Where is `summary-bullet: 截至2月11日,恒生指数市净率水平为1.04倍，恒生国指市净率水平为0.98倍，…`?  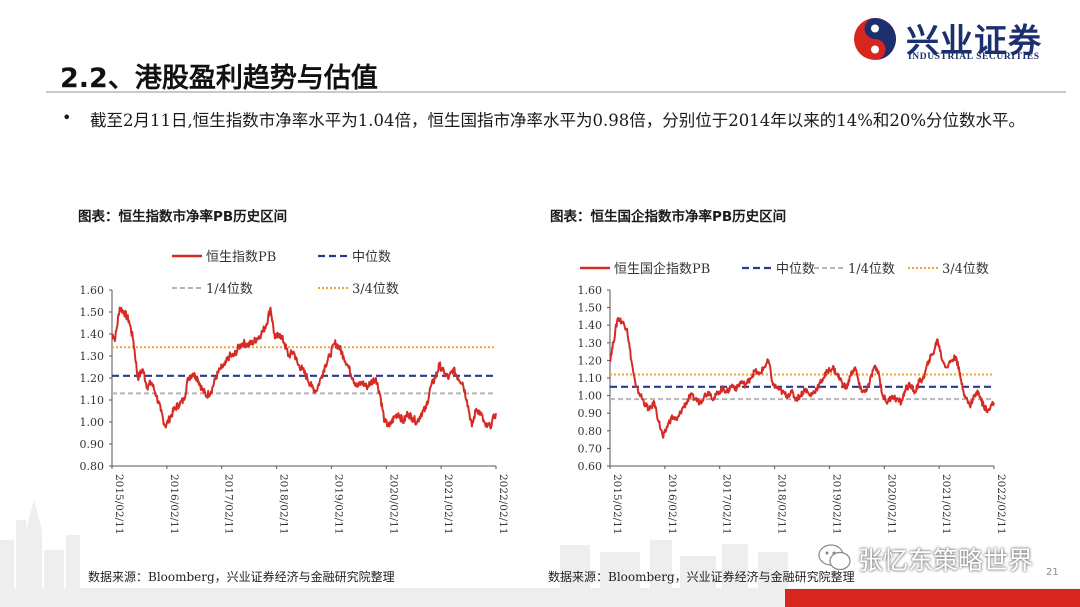 summary-bullet: 截至2月11日,恒生指数市净率水平为1.04倍，恒生国指市净率水平为0.98倍，… is located at coordinates (558, 120).